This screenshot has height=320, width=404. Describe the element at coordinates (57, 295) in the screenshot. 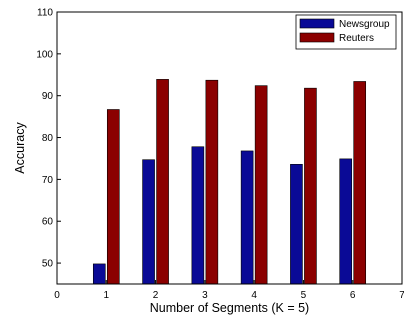

I see `x-tick-label: 0` at that location.